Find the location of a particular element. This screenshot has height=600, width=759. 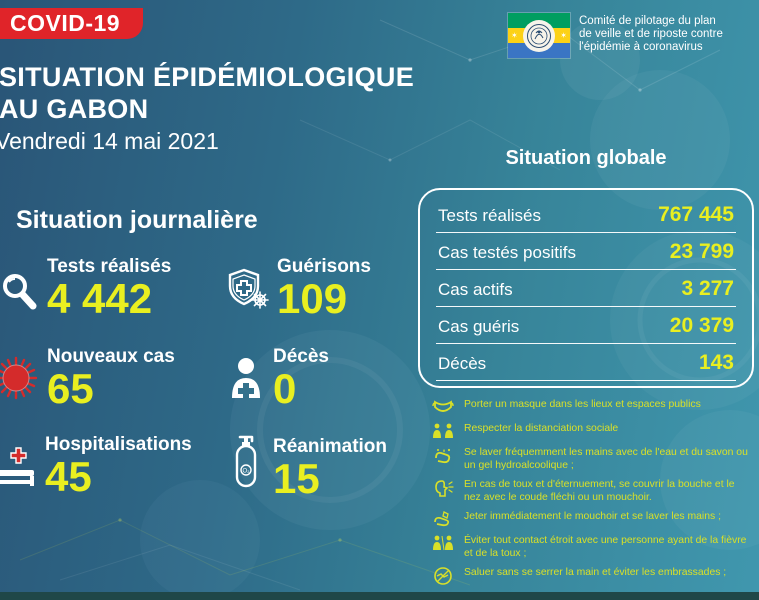

stat-value: 65 is located at coordinates (70, 388).